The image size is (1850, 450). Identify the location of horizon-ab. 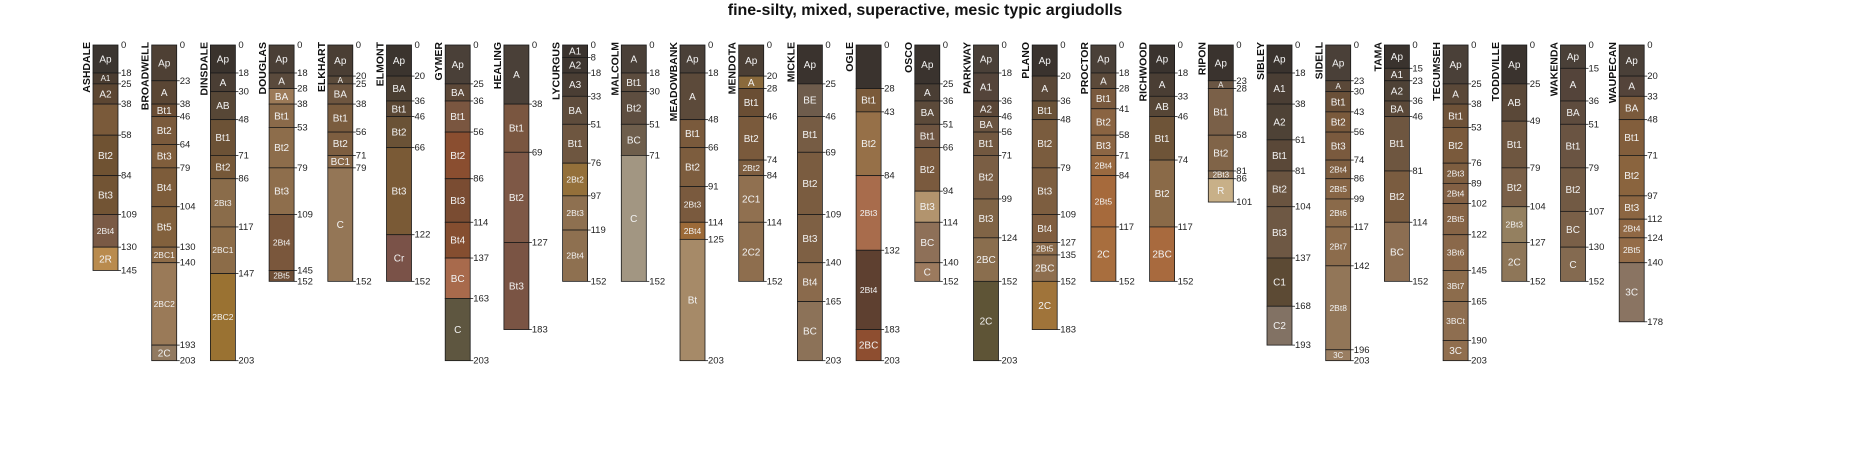
(222, 106).